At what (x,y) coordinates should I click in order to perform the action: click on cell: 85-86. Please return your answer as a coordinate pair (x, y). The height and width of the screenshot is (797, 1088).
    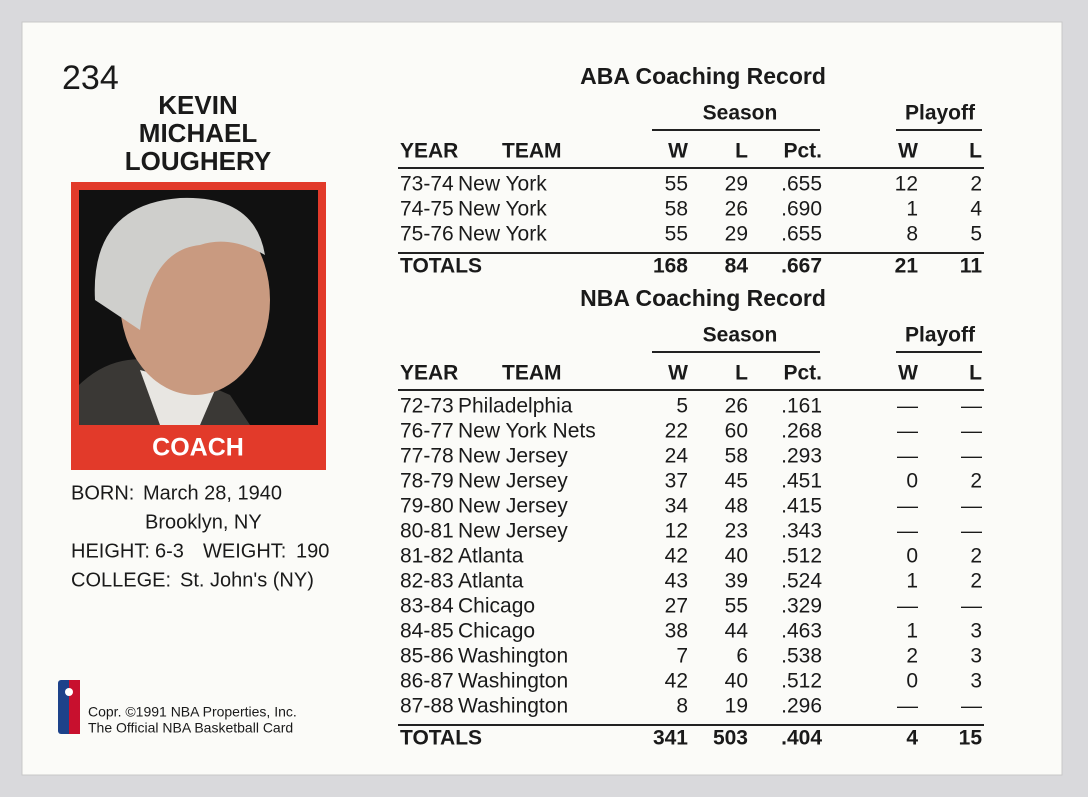
    Looking at the image, I should click on (427, 656).